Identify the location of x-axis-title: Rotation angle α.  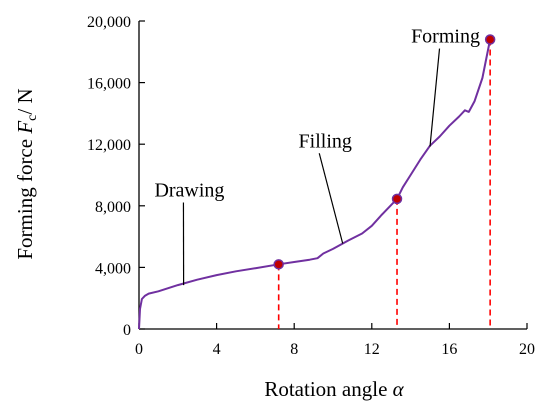
(334, 389).